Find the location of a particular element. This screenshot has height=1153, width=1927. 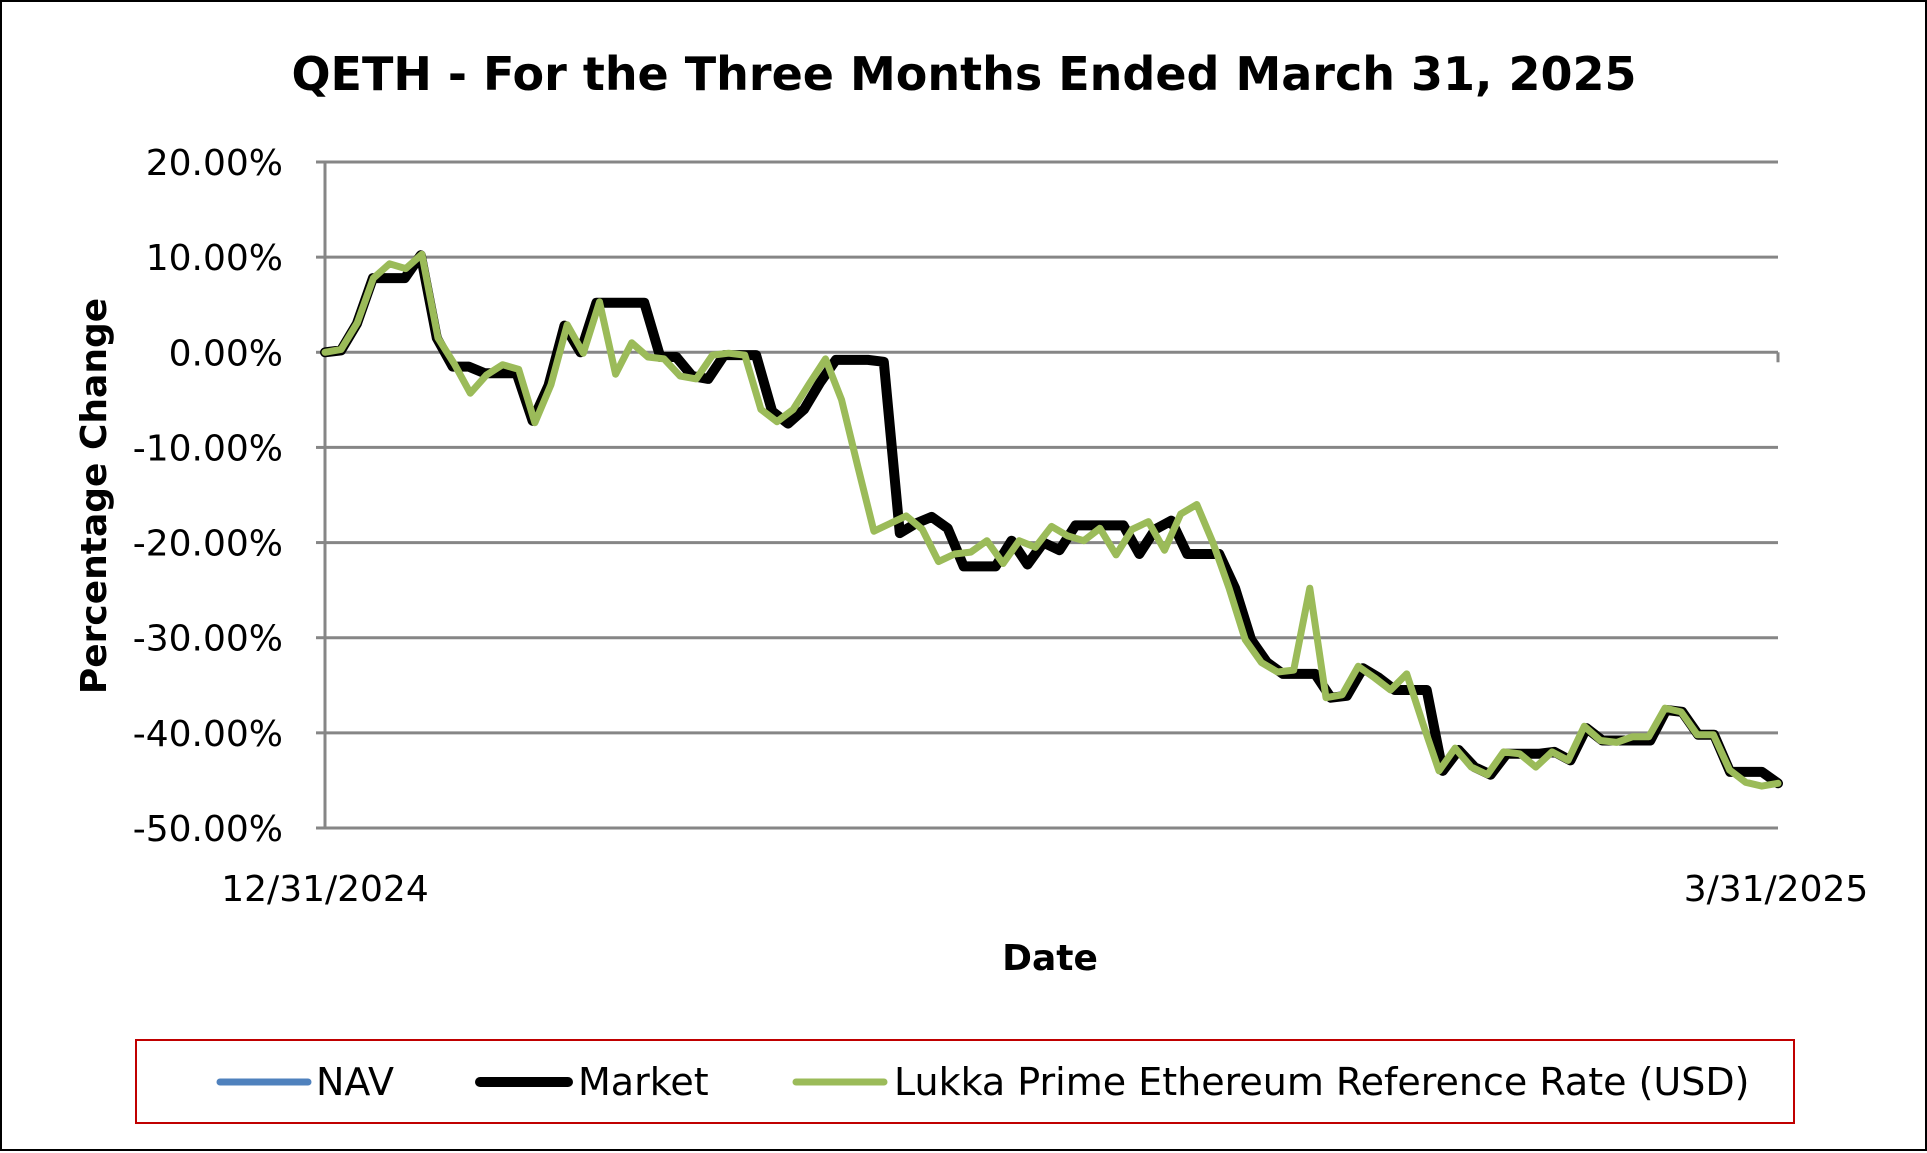

legend-label-market: Market is located at coordinates (643, 1082).